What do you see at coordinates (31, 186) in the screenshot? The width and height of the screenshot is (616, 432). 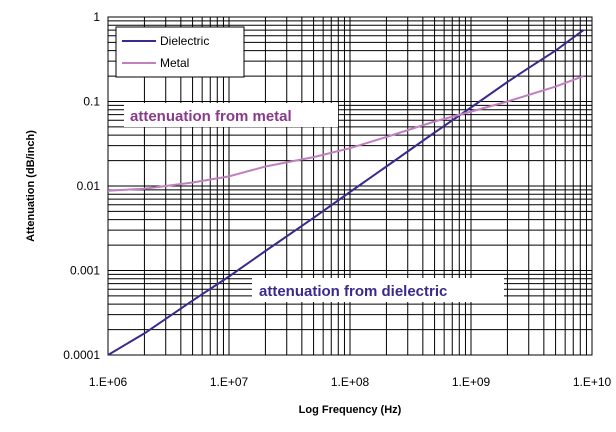 I see `y-axis-title: Attenuation (dB/inch)` at bounding box center [31, 186].